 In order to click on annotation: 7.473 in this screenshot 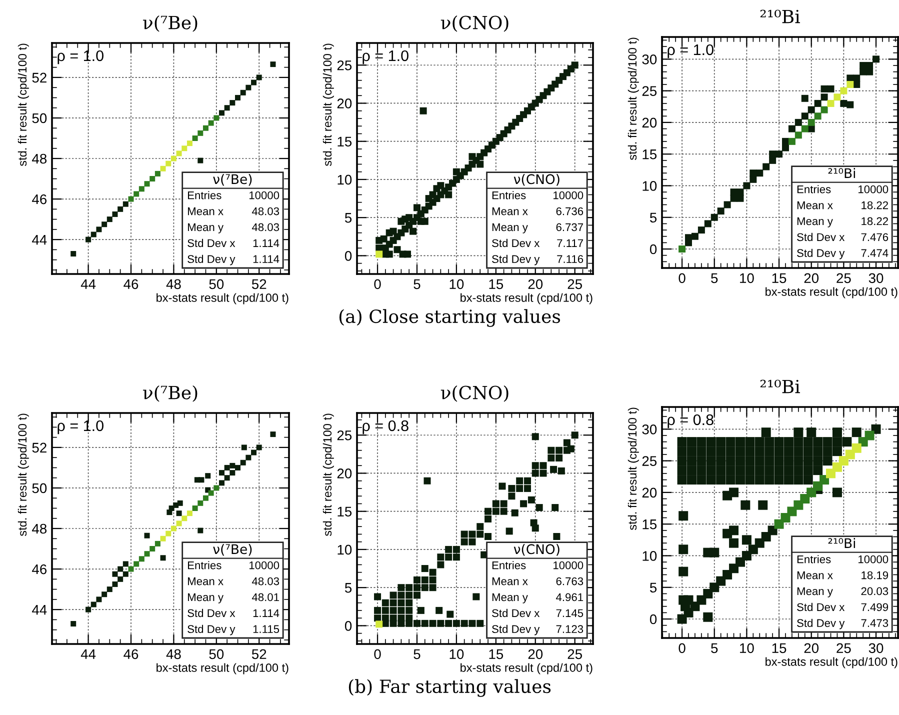, I will do `click(874, 623)`.